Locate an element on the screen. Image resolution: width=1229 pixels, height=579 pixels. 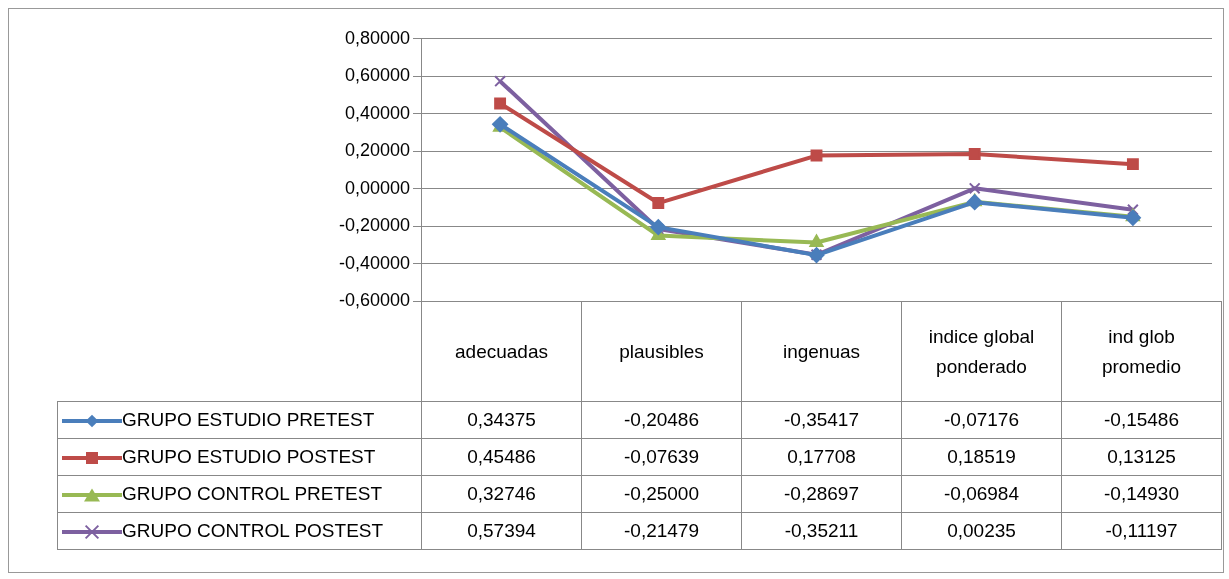
data-label: 0,17708 is located at coordinates (821, 457).